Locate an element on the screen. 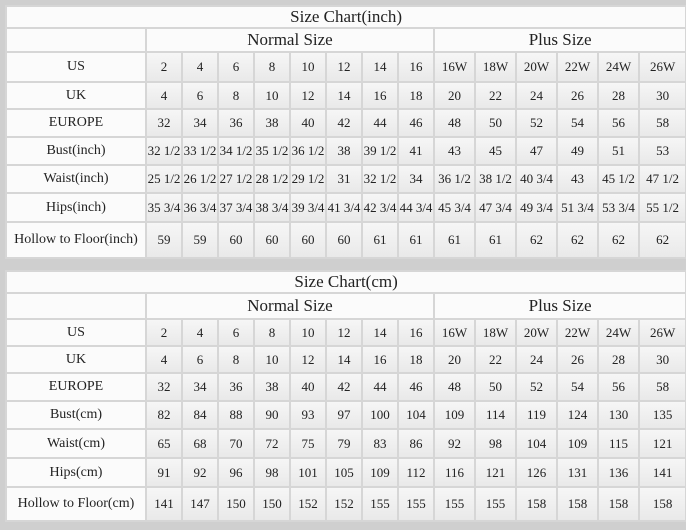  table-row: UK 4 6 8 10 12 14 16 18 20 22 24 26 28 30 is located at coordinates (345, 95).